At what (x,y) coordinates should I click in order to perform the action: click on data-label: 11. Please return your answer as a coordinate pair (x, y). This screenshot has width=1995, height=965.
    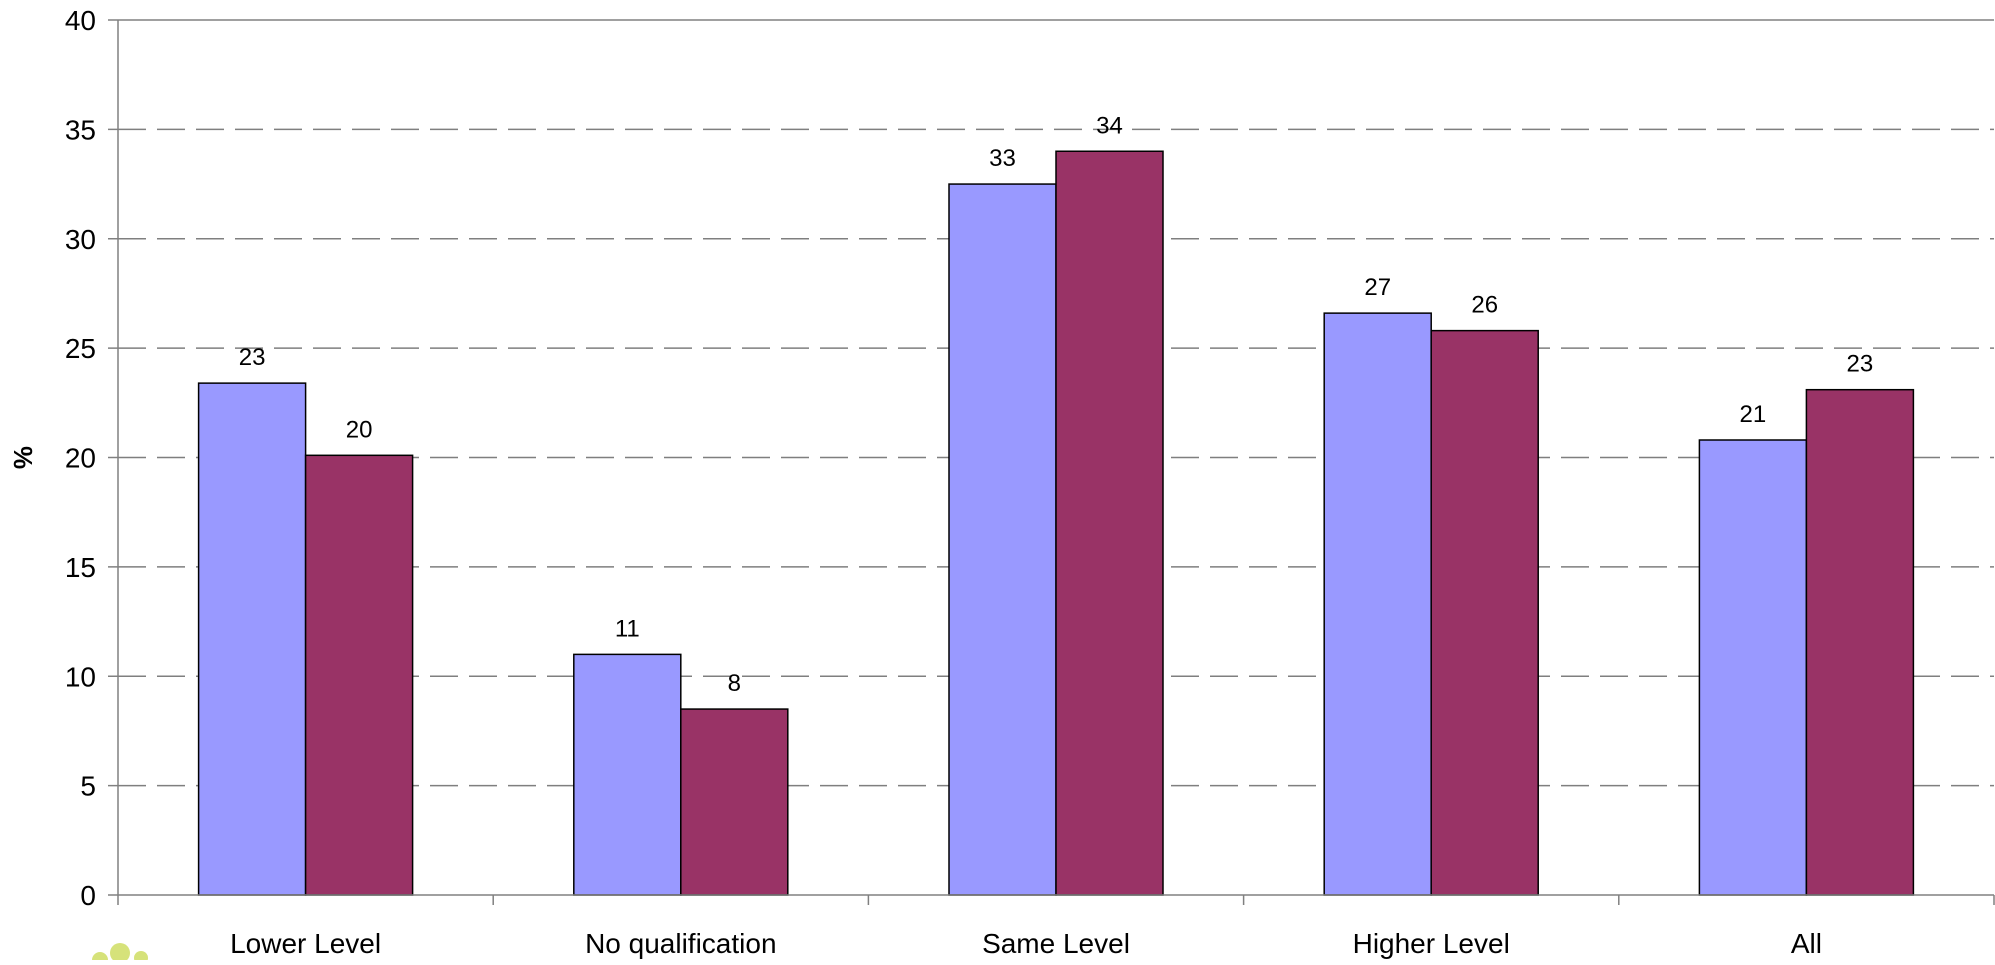
    Looking at the image, I should click on (627, 628).